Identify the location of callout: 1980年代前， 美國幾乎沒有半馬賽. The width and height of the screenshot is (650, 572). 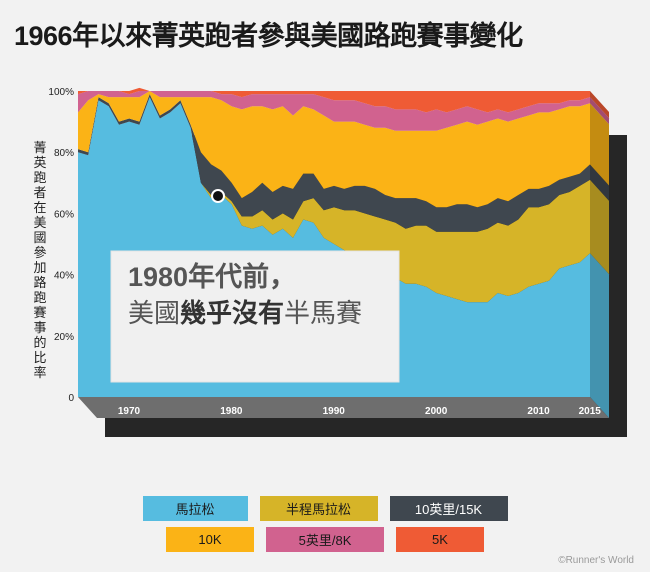
(255, 316).